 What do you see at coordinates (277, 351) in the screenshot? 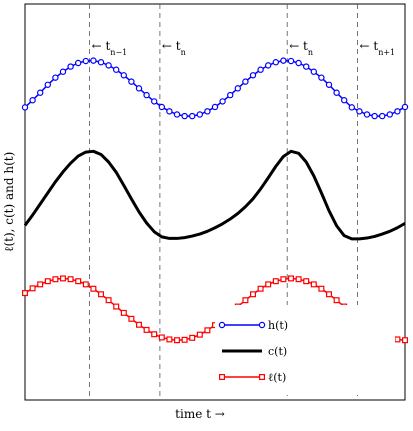
I see `legend-label-c-t: c(t)` at bounding box center [277, 351].